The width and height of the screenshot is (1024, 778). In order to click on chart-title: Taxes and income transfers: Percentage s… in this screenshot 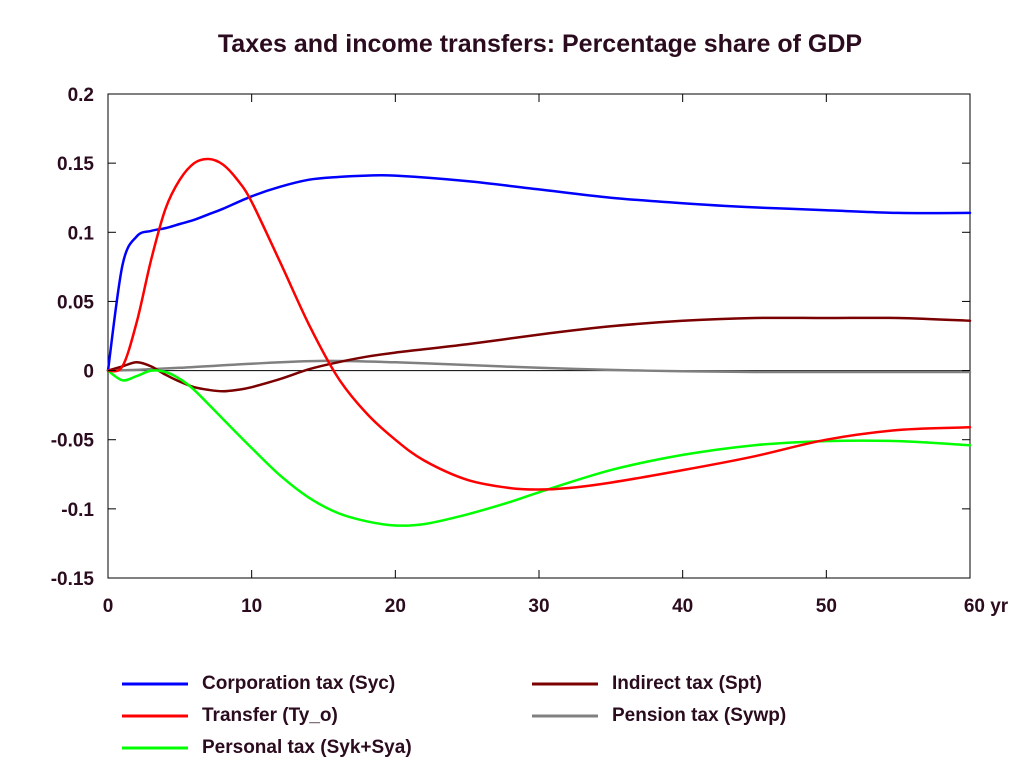, I will do `click(540, 44)`.